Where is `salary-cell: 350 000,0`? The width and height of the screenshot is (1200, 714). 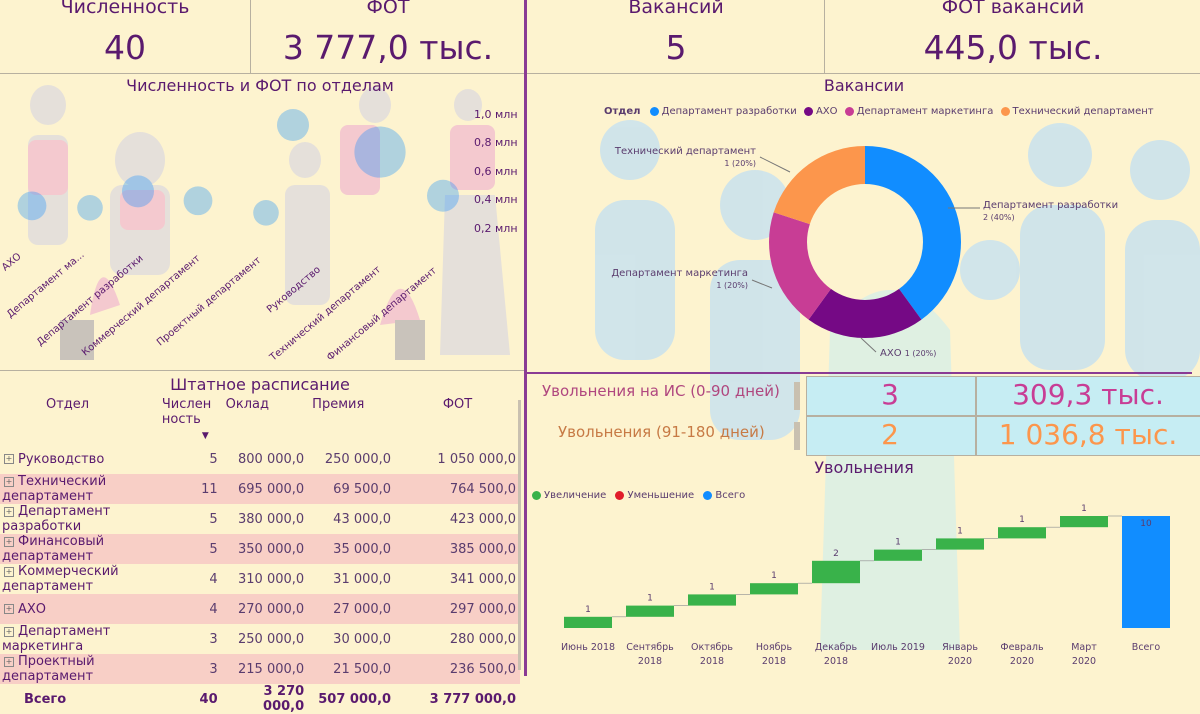 salary-cell: 350 000,0 is located at coordinates (265, 549).